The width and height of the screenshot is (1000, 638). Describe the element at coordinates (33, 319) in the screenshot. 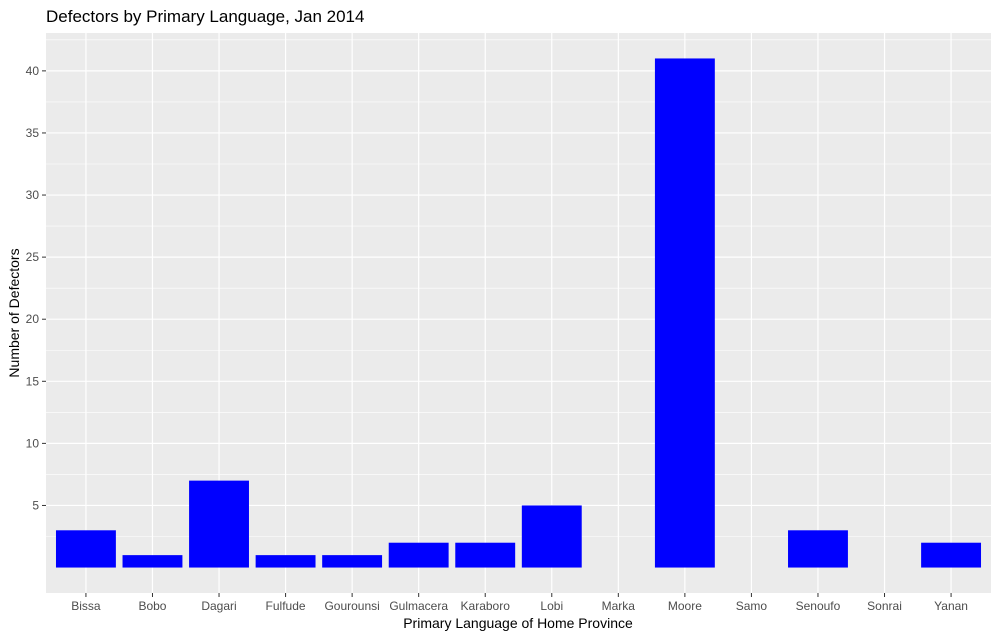

I see `y-tick-label: 20` at that location.